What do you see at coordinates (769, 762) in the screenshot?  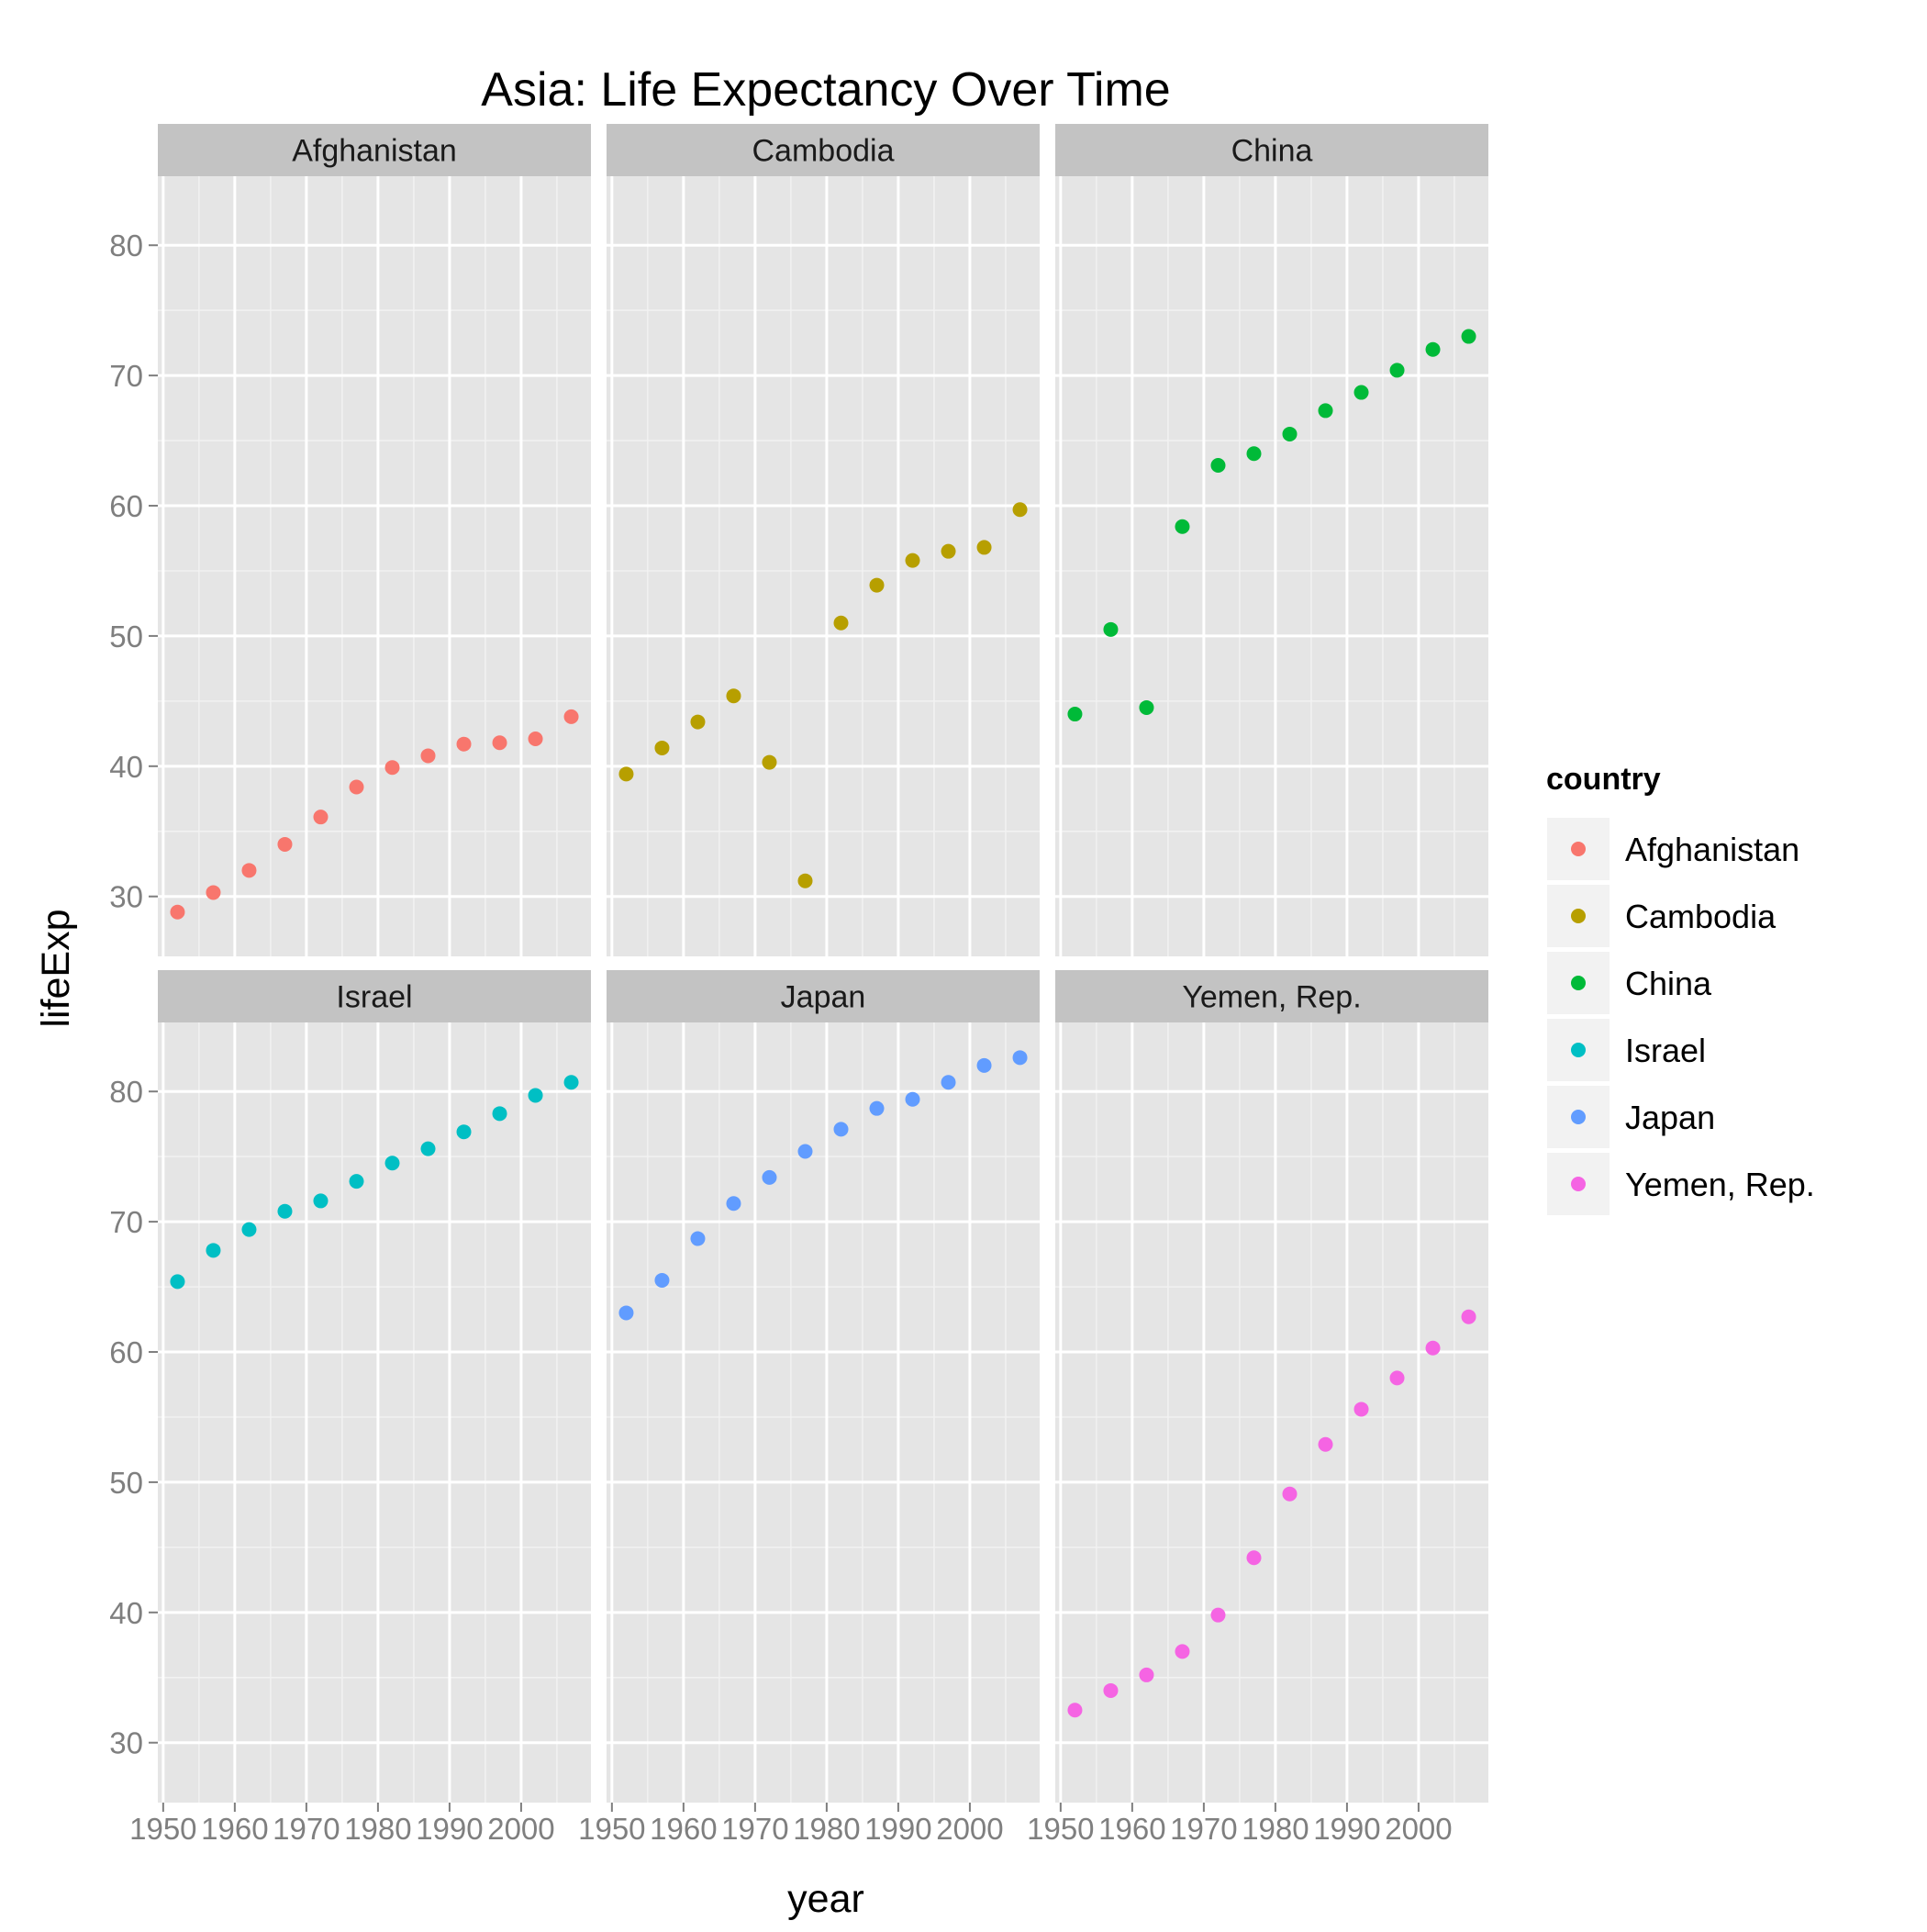 I see `data-point-cambodia-1972` at bounding box center [769, 762].